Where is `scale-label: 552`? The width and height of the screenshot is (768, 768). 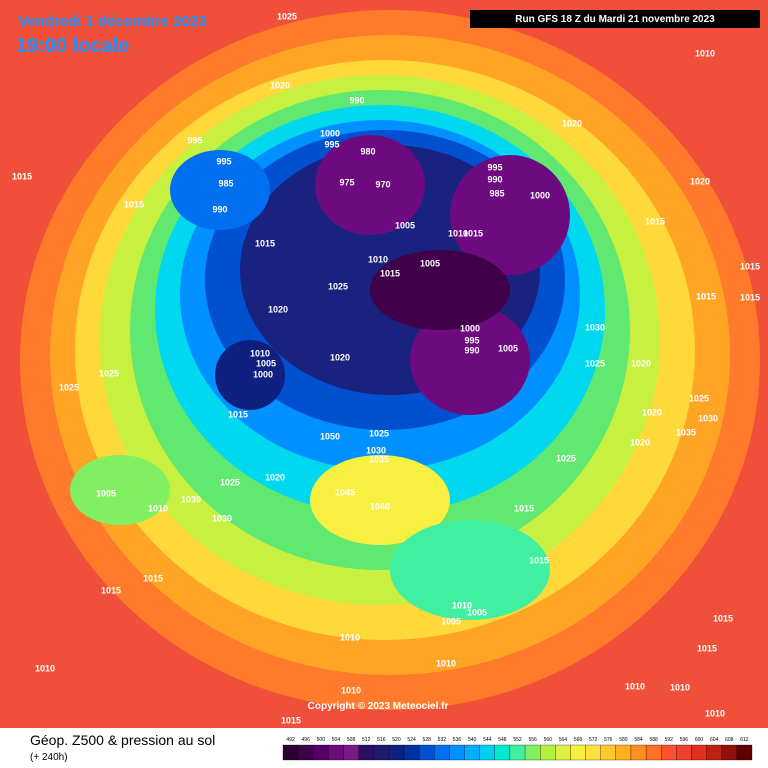 scale-label: 552 is located at coordinates (517, 740).